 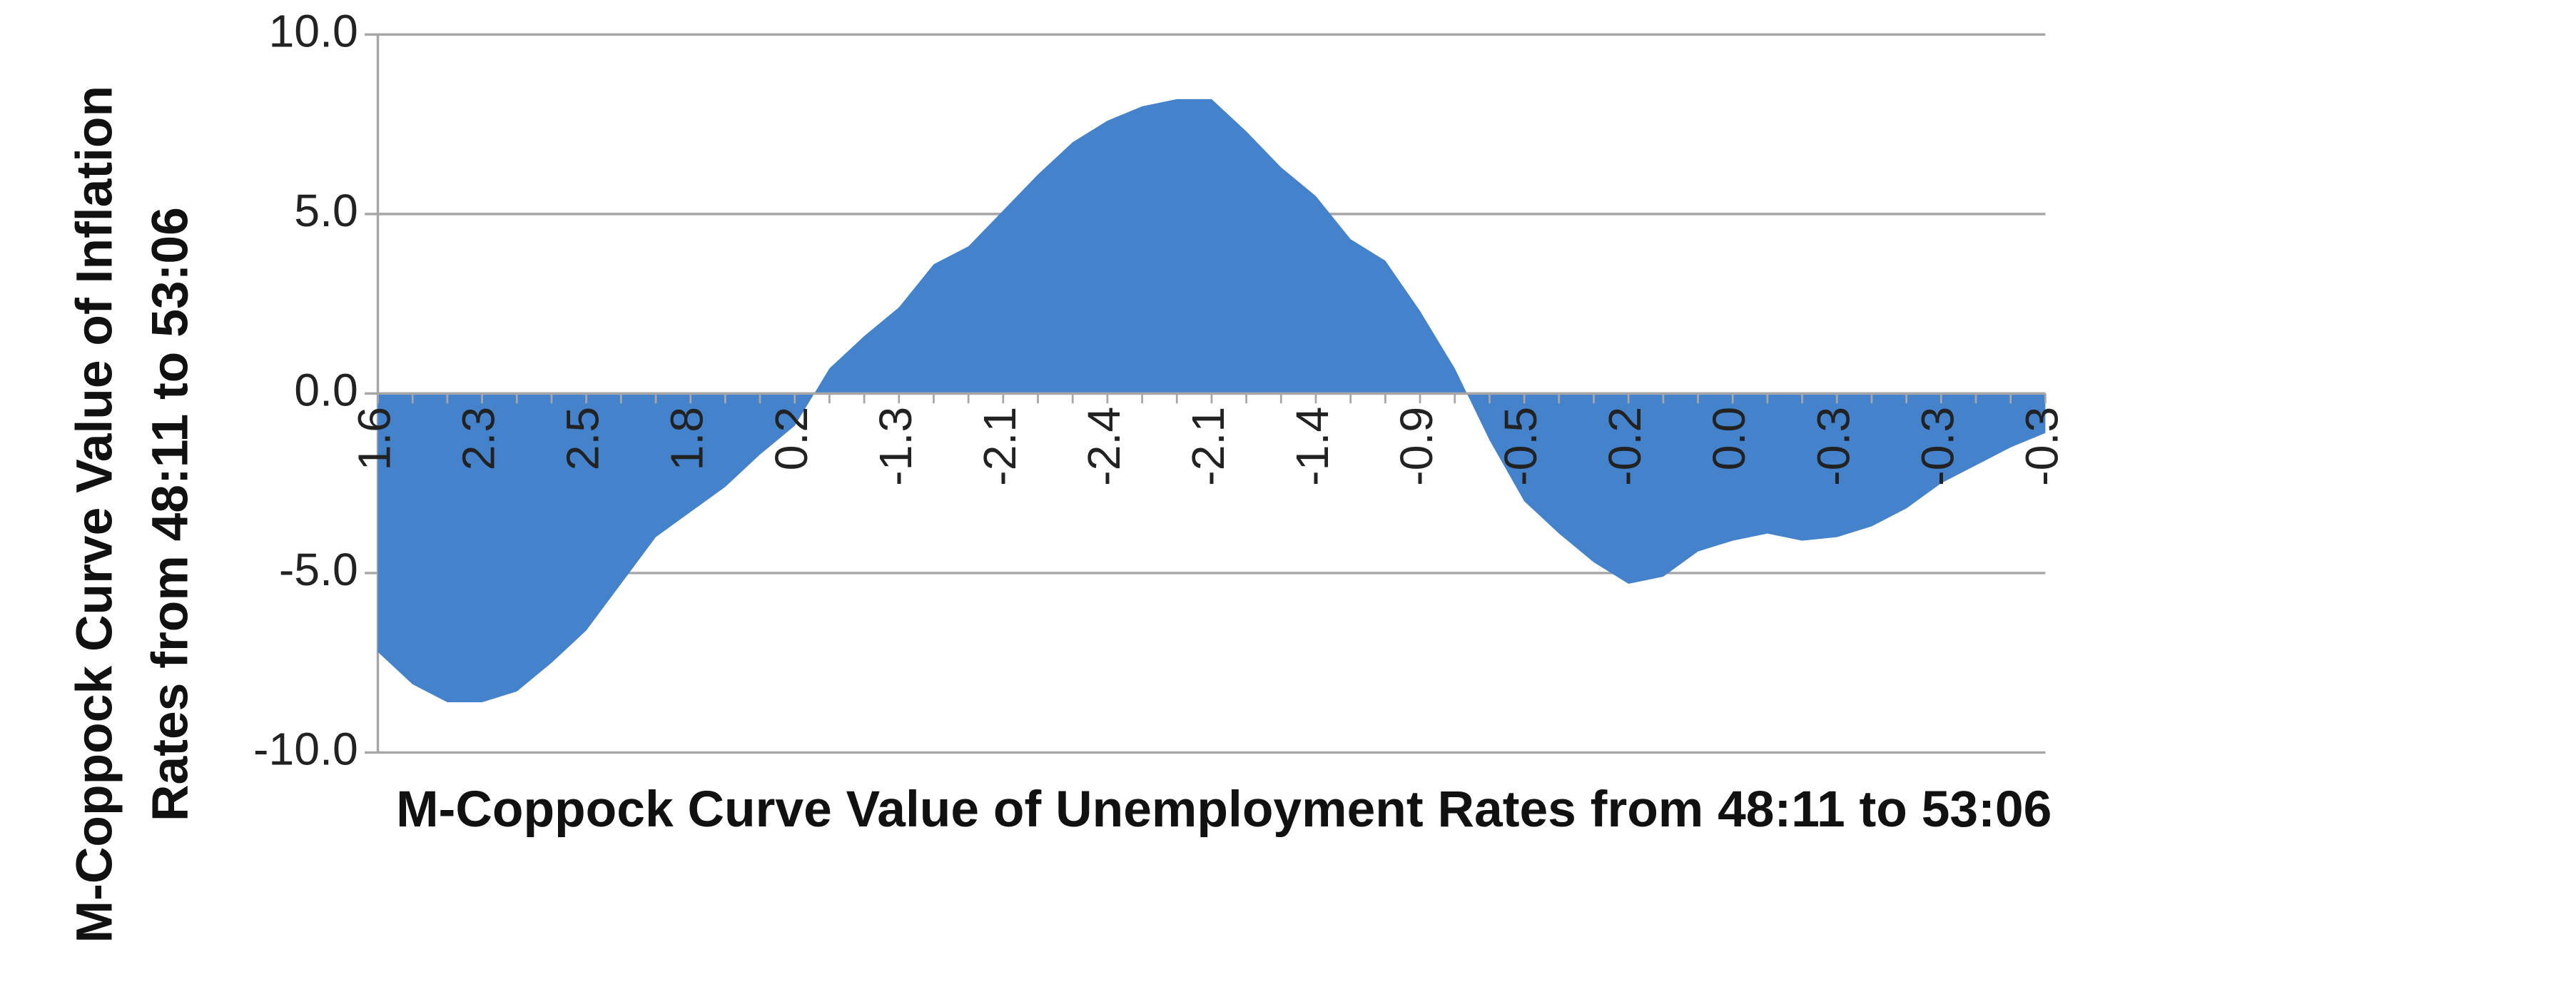 I want to click on x-tick-label: 2.3, so click(x=478, y=439).